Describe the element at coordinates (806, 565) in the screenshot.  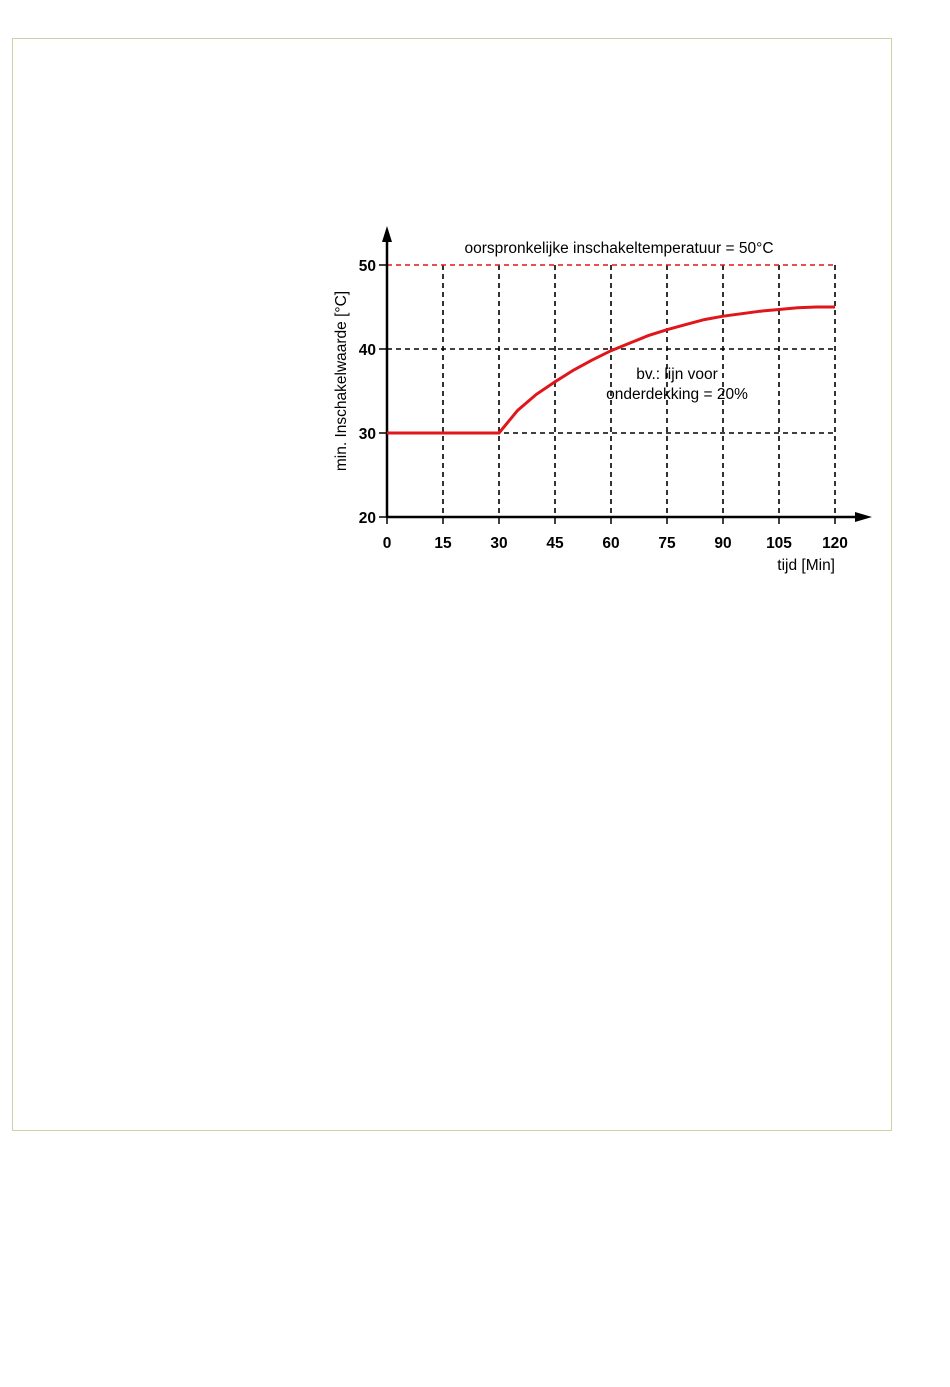
I see `x-axis-label: tijd [Min]` at that location.